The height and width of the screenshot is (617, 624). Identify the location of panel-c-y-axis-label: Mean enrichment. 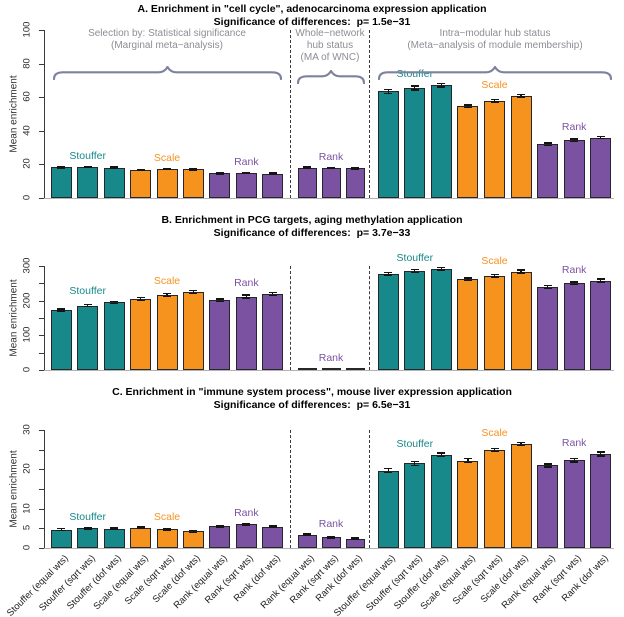
(14, 489).